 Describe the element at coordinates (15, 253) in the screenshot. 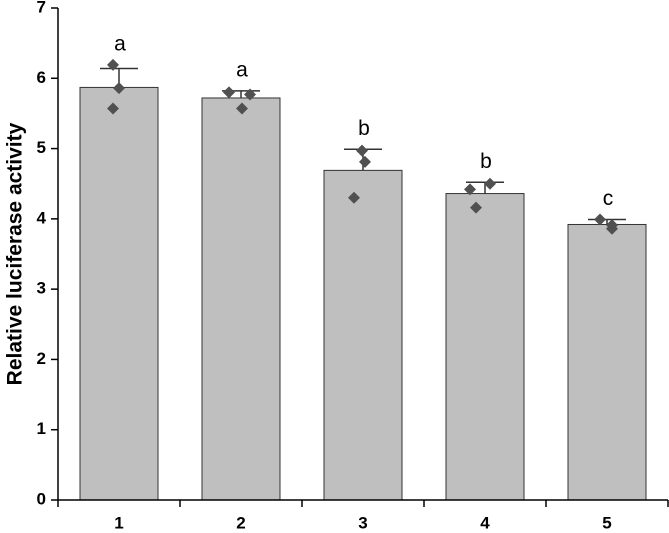

I see `y-axis-label: Relative luciferase activity` at that location.